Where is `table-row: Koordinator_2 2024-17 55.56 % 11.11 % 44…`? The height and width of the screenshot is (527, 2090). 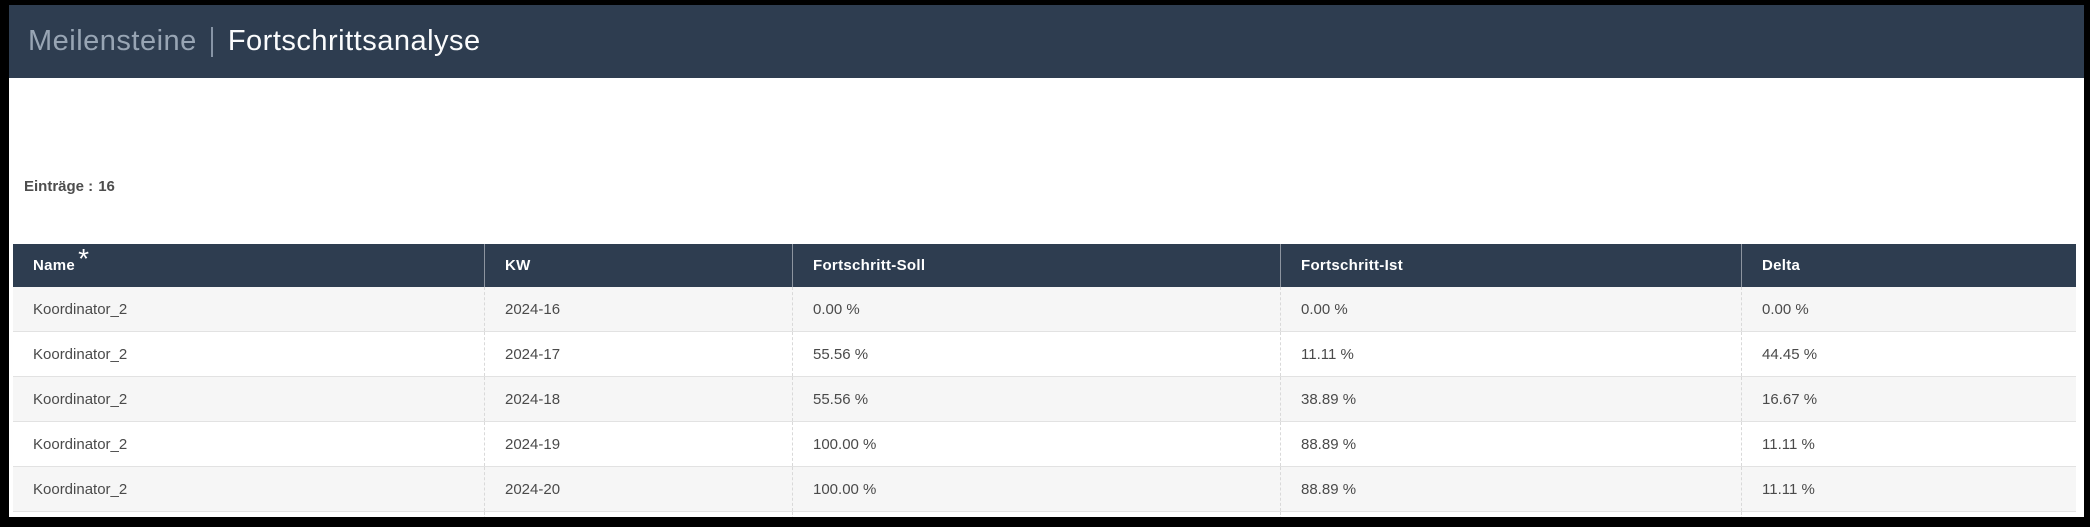
table-row: Koordinator_2 2024-17 55.56 % 11.11 % 44… is located at coordinates (1044, 354).